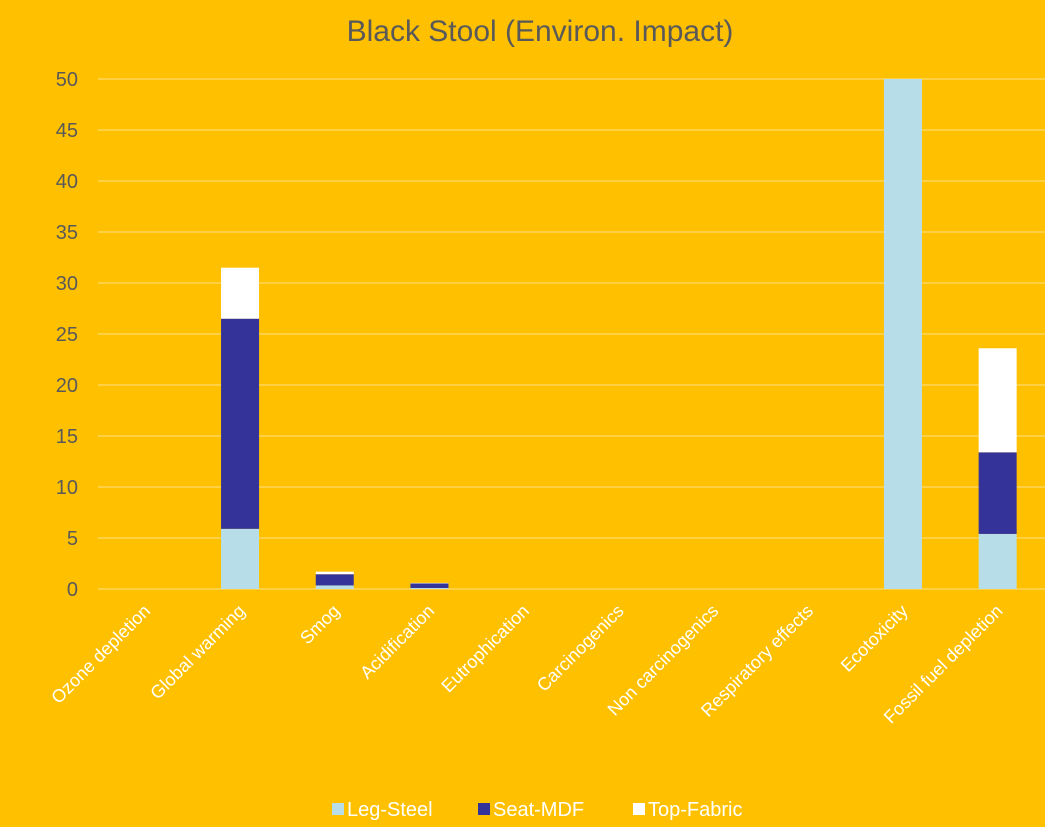 This screenshot has width=1045, height=827. I want to click on x-tick-label: Acidification, so click(397, 642).